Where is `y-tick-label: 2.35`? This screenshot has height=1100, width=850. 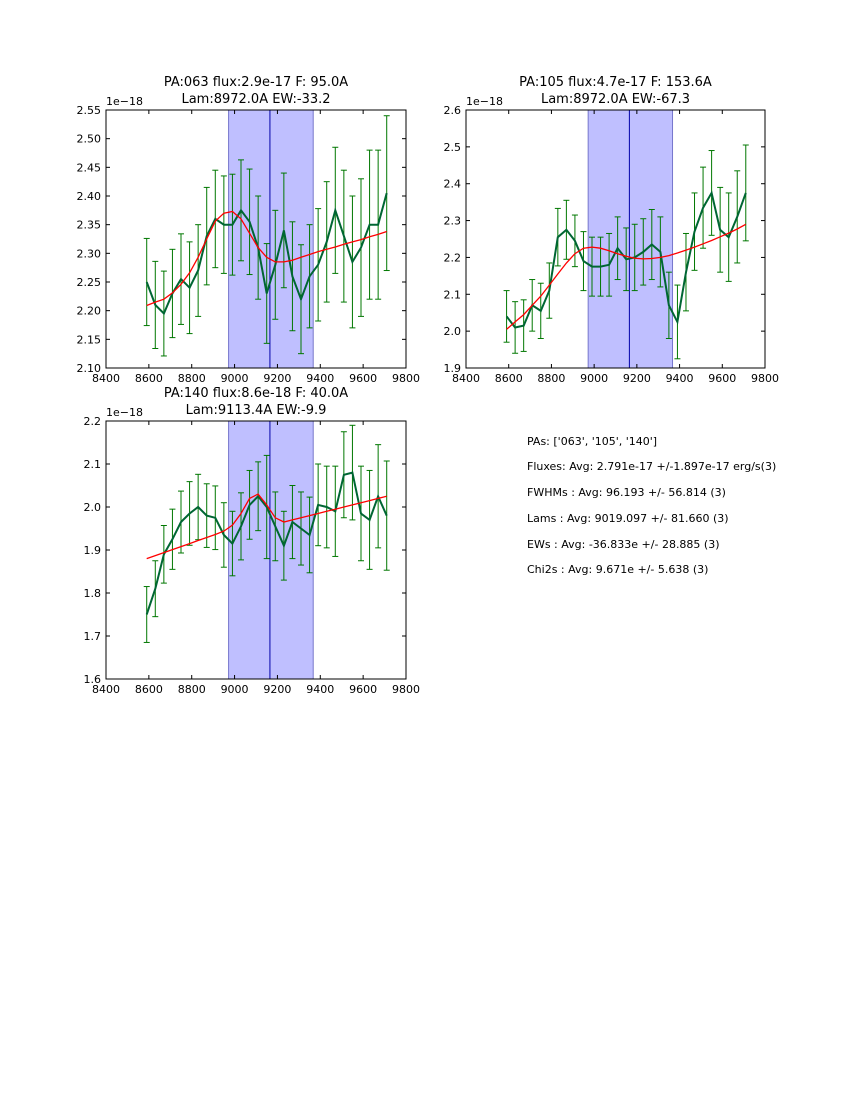
y-tick-label: 2.35 is located at coordinates (89, 225).